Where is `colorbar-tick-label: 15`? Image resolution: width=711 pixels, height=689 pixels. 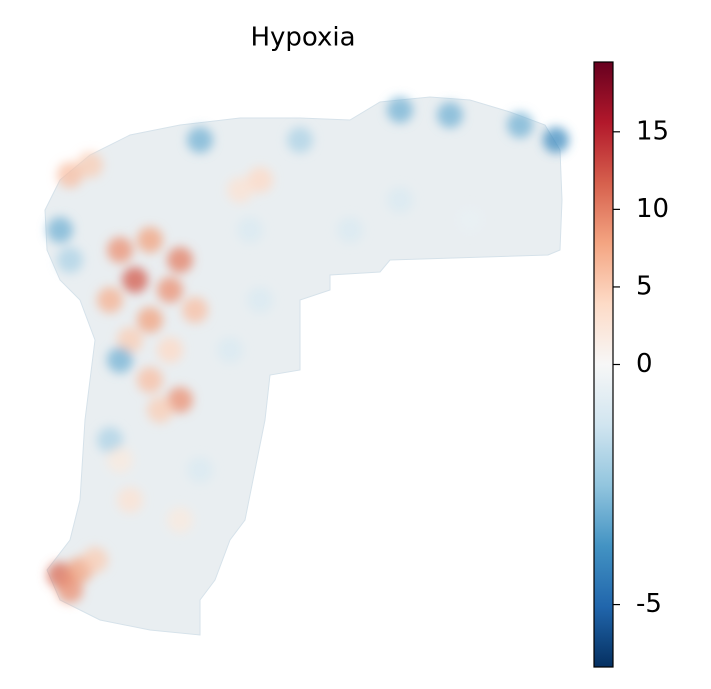 colorbar-tick-label: 15 is located at coordinates (652, 131).